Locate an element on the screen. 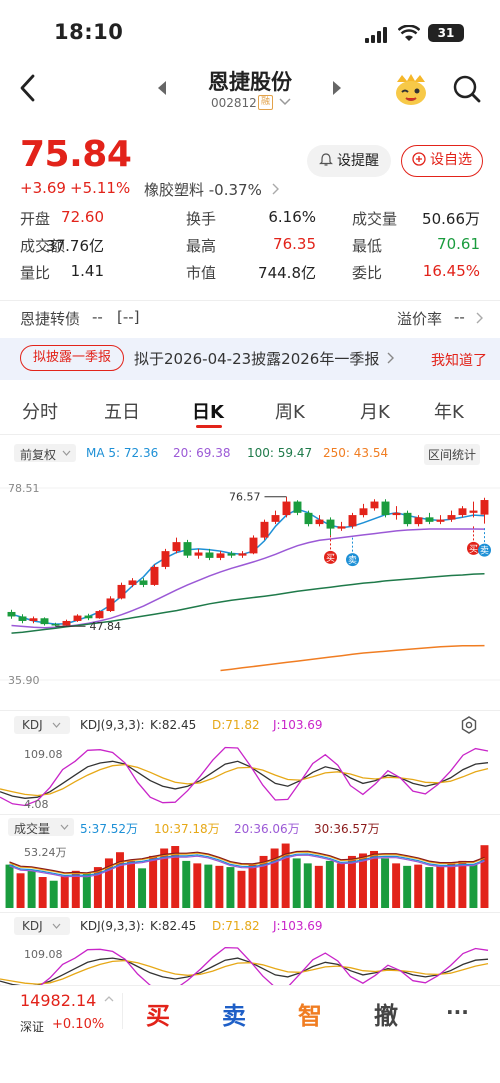 The height and width of the screenshot is (1083, 500). stat-label: 成交量 is located at coordinates (375, 219).